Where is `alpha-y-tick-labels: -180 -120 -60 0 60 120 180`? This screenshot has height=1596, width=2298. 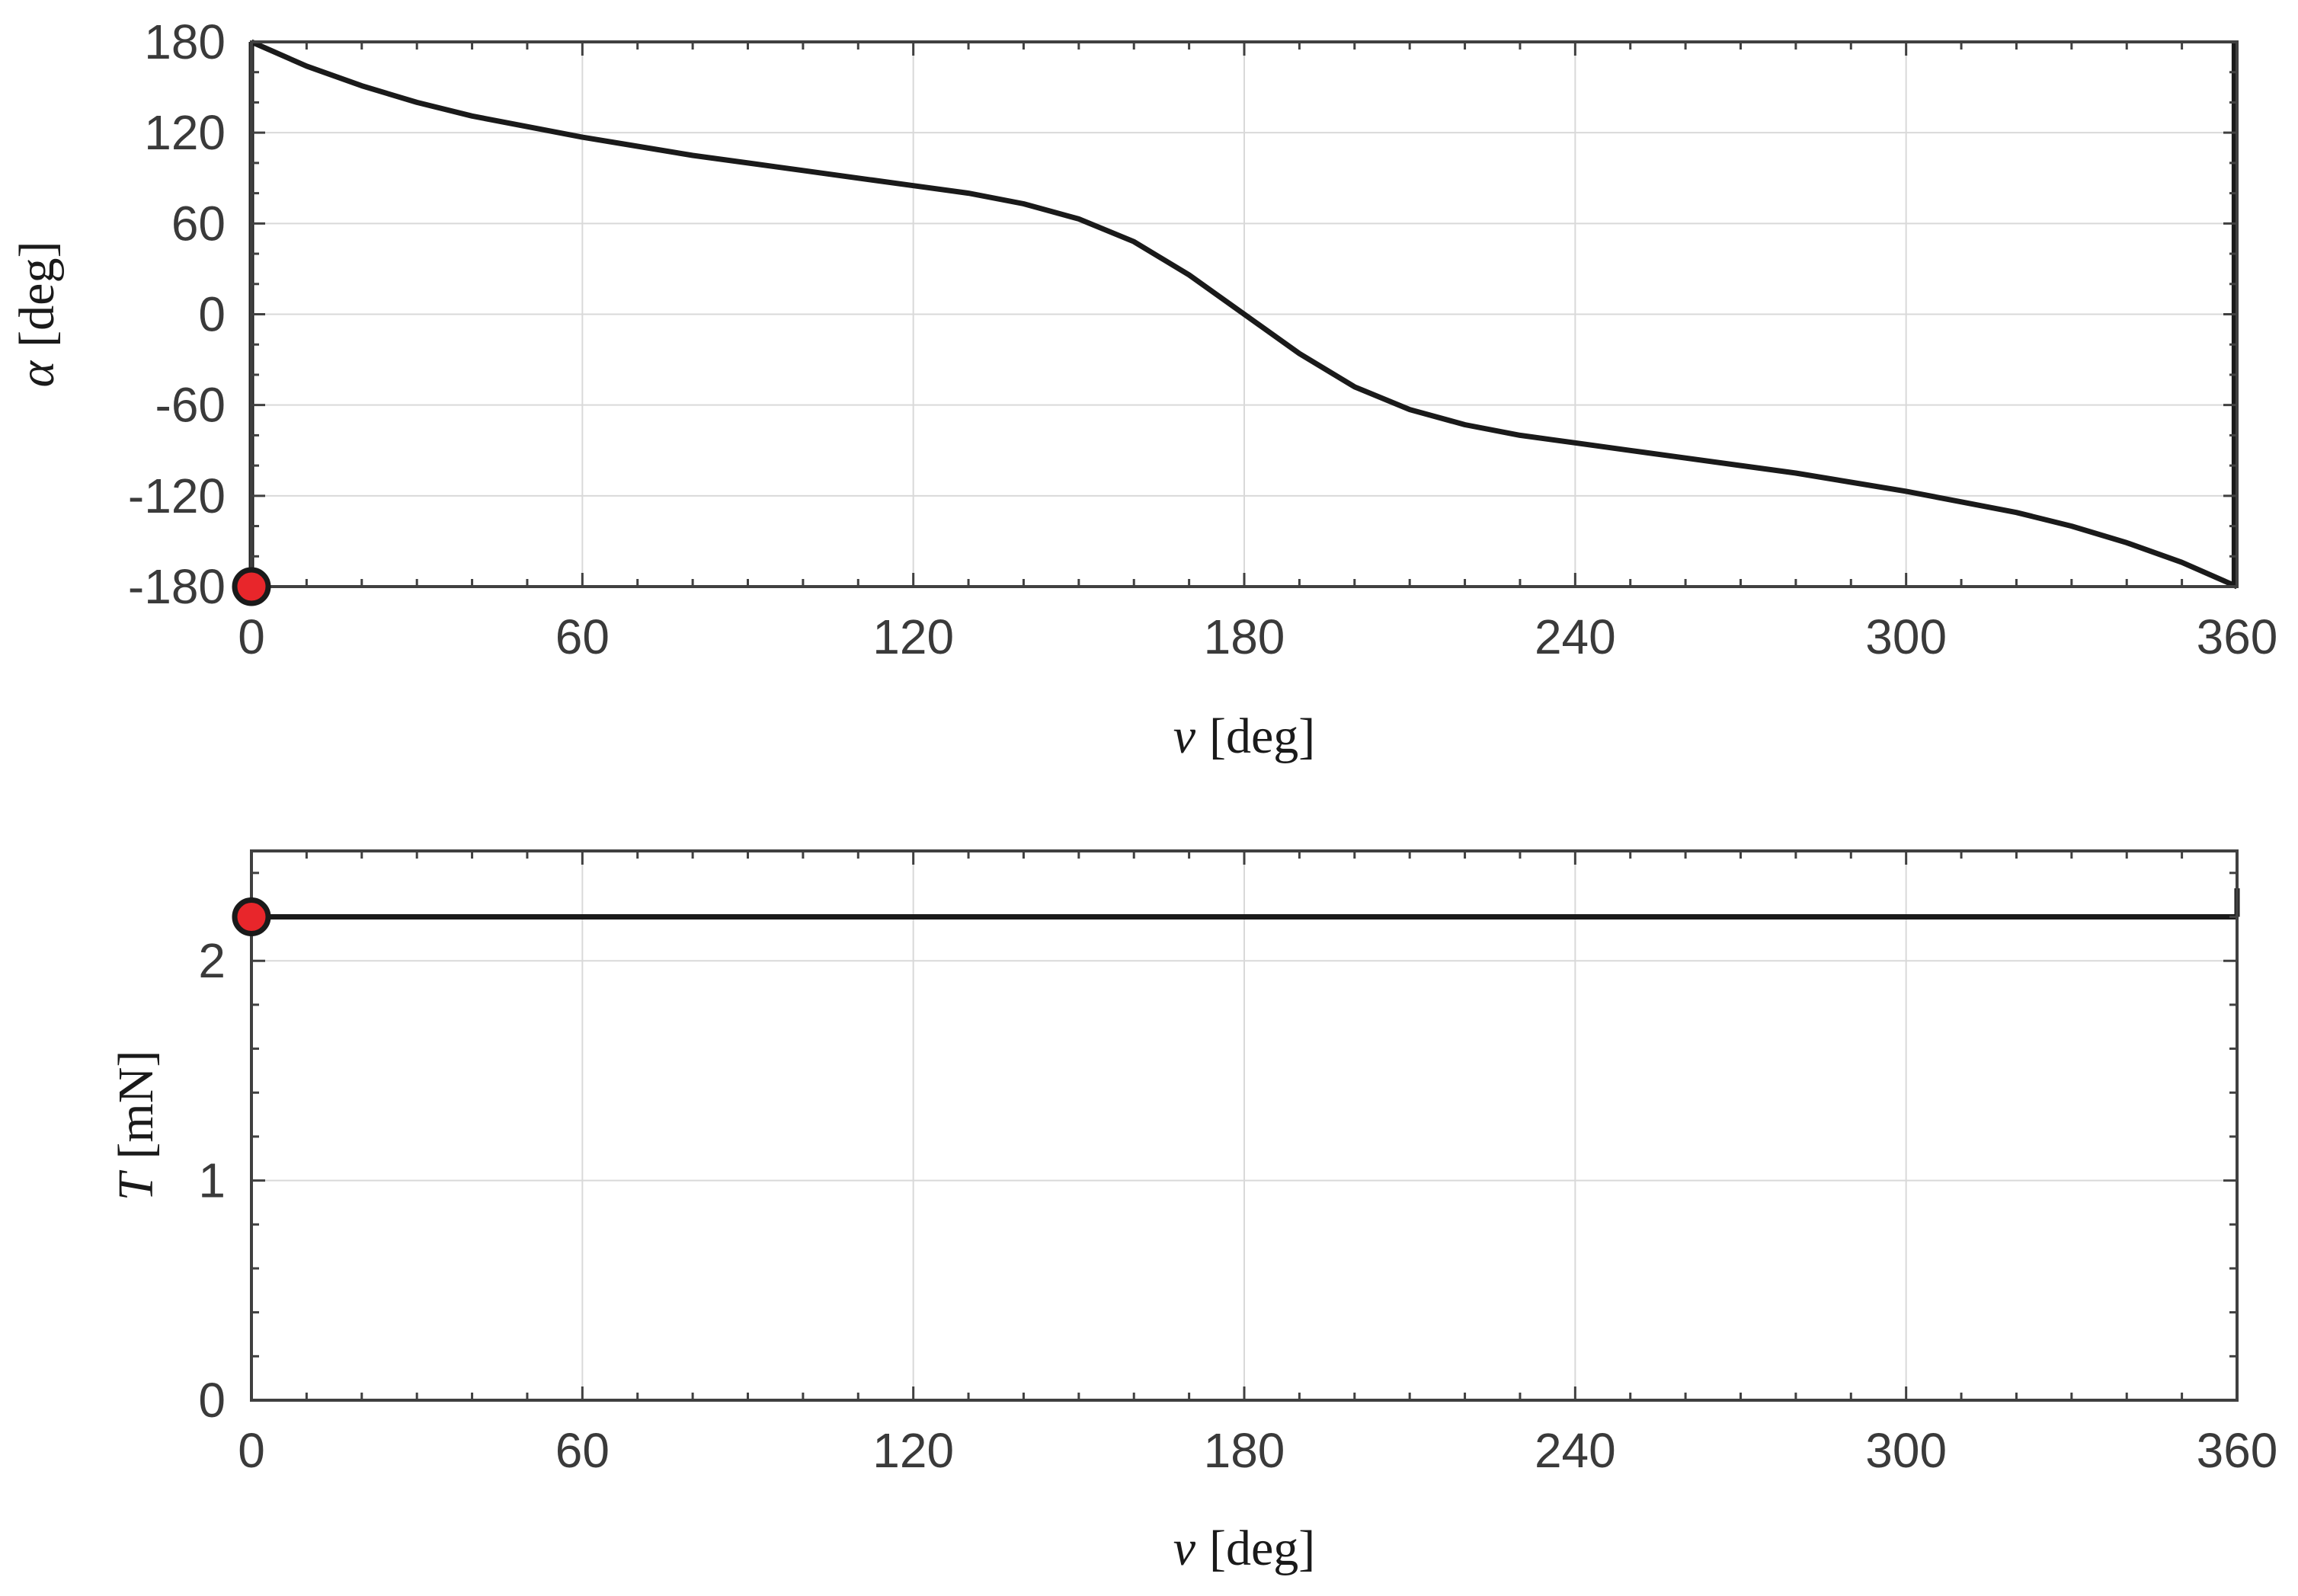
alpha-y-tick-labels: -180 -120 -60 0 60 120 180 is located at coordinates (177, 314).